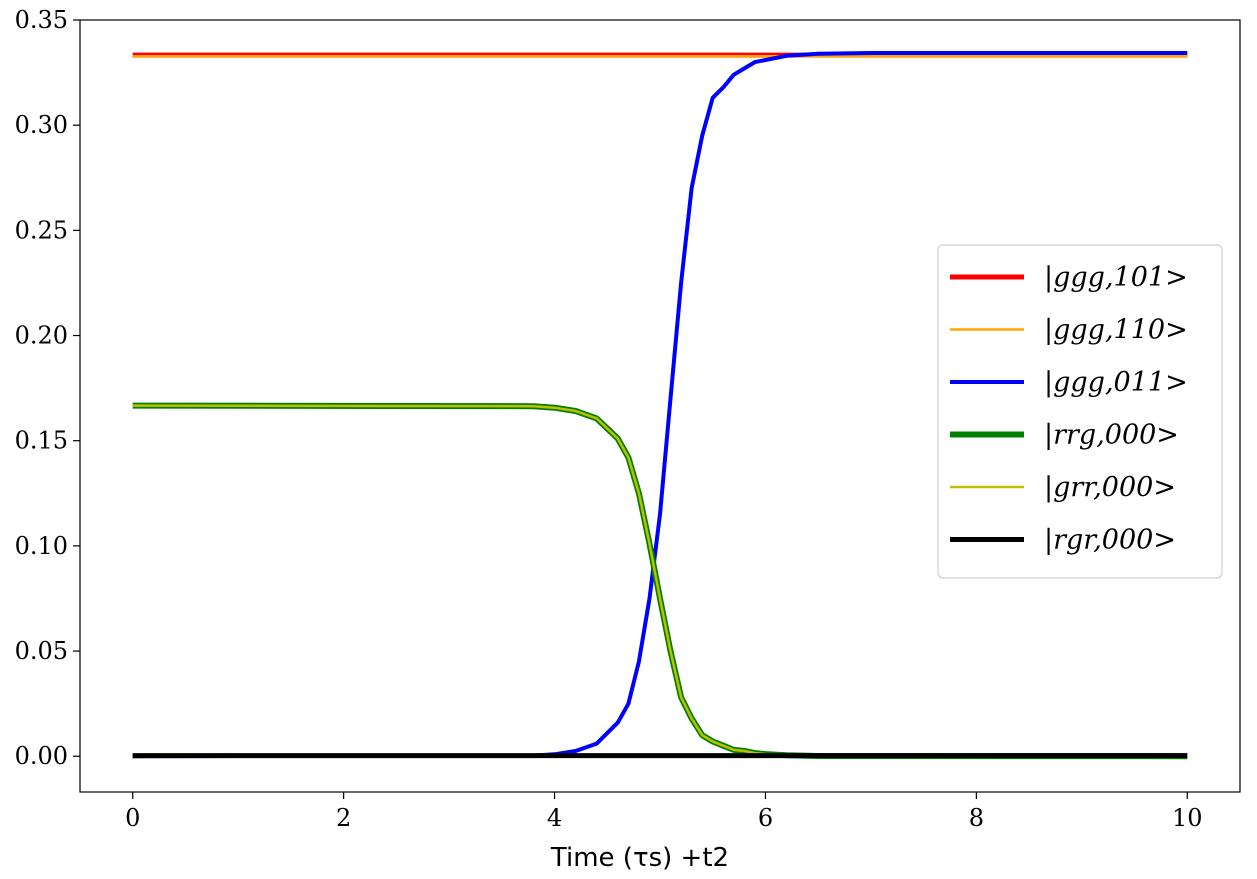 Image resolution: width=1257 pixels, height=879 pixels. What do you see at coordinates (1187, 818) in the screenshot?
I see `x-tick-label: 10` at bounding box center [1187, 818].